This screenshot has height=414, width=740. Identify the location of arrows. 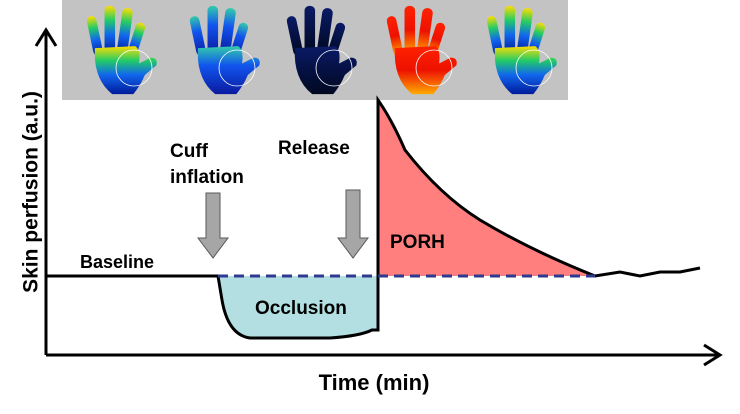
(283, 224).